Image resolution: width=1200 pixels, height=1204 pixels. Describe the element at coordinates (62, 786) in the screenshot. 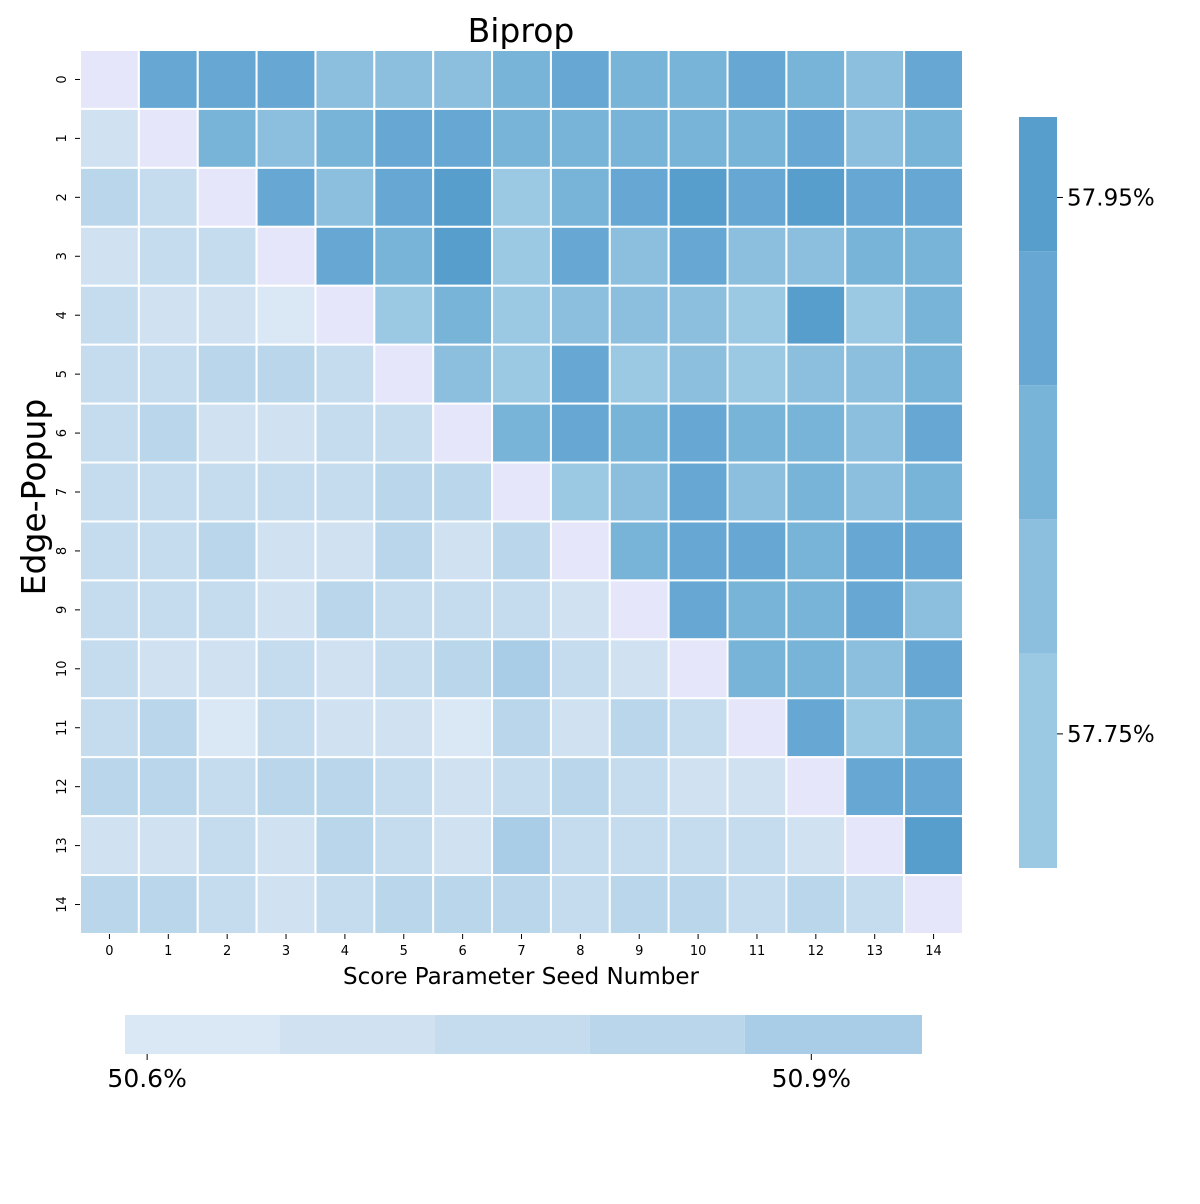

I see `y-tick-label: 12` at that location.